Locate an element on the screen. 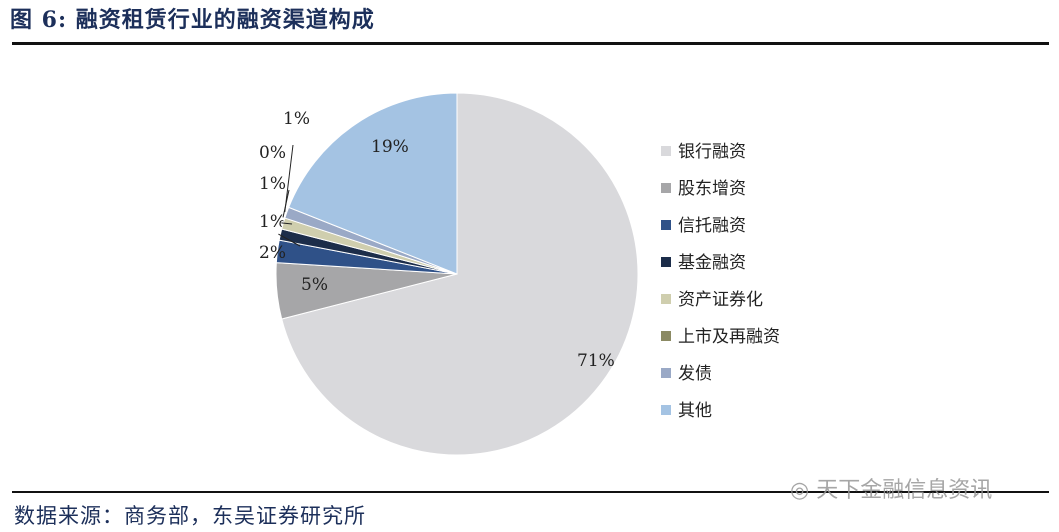 Image resolution: width=1059 pixels, height=532 pixels. bottom-divider is located at coordinates (530, 492).